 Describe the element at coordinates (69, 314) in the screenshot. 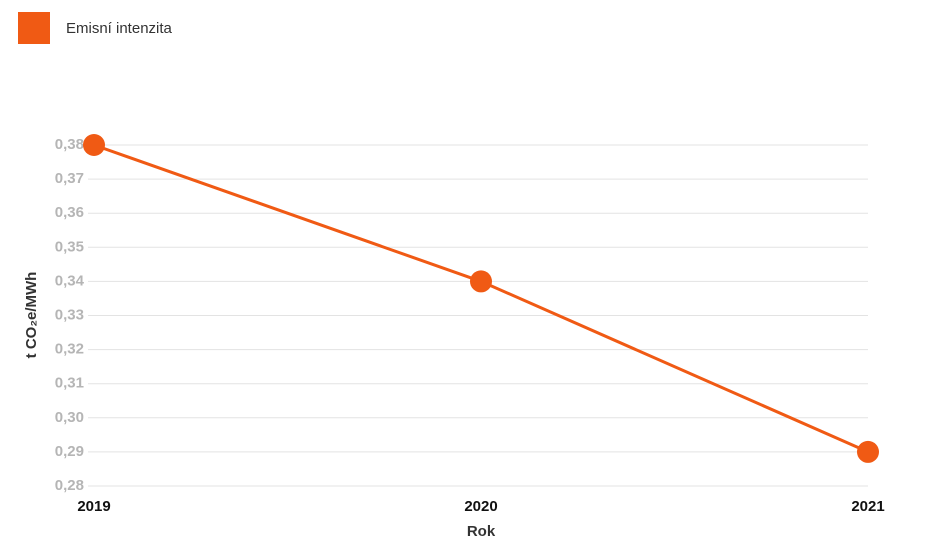

I see `y-tick-label: 0,33` at that location.